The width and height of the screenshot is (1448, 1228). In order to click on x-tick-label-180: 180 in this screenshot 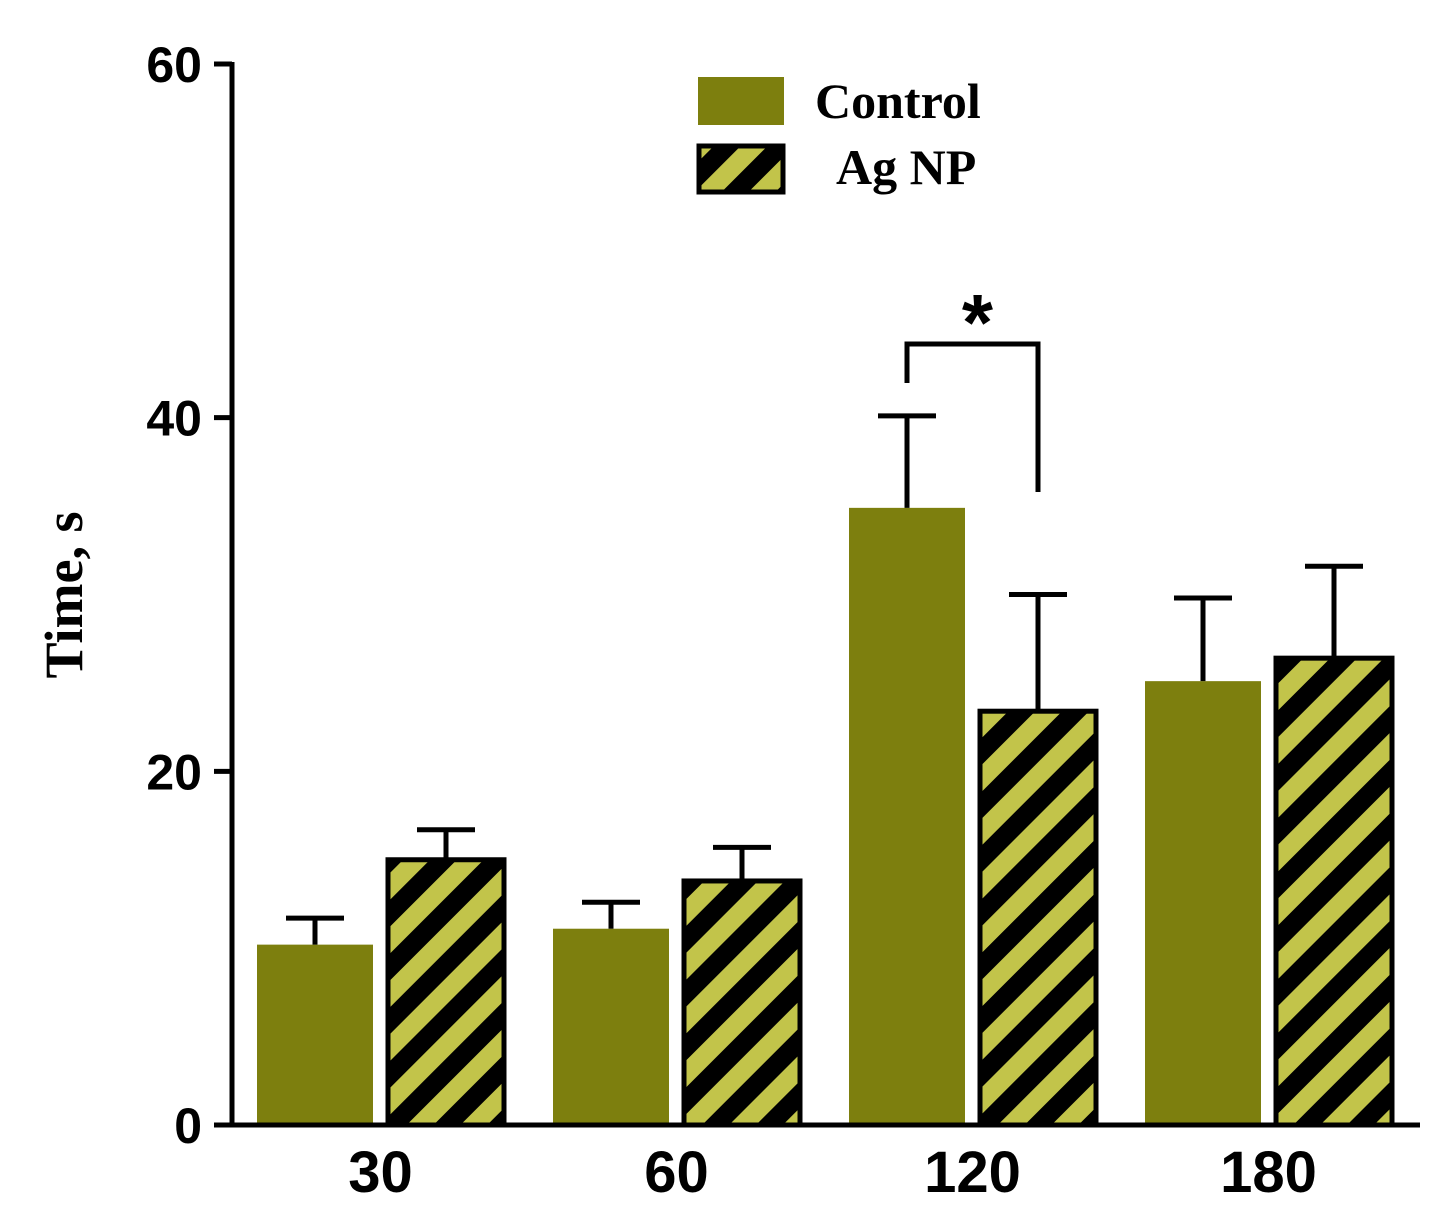, I will do `click(1268, 1172)`.